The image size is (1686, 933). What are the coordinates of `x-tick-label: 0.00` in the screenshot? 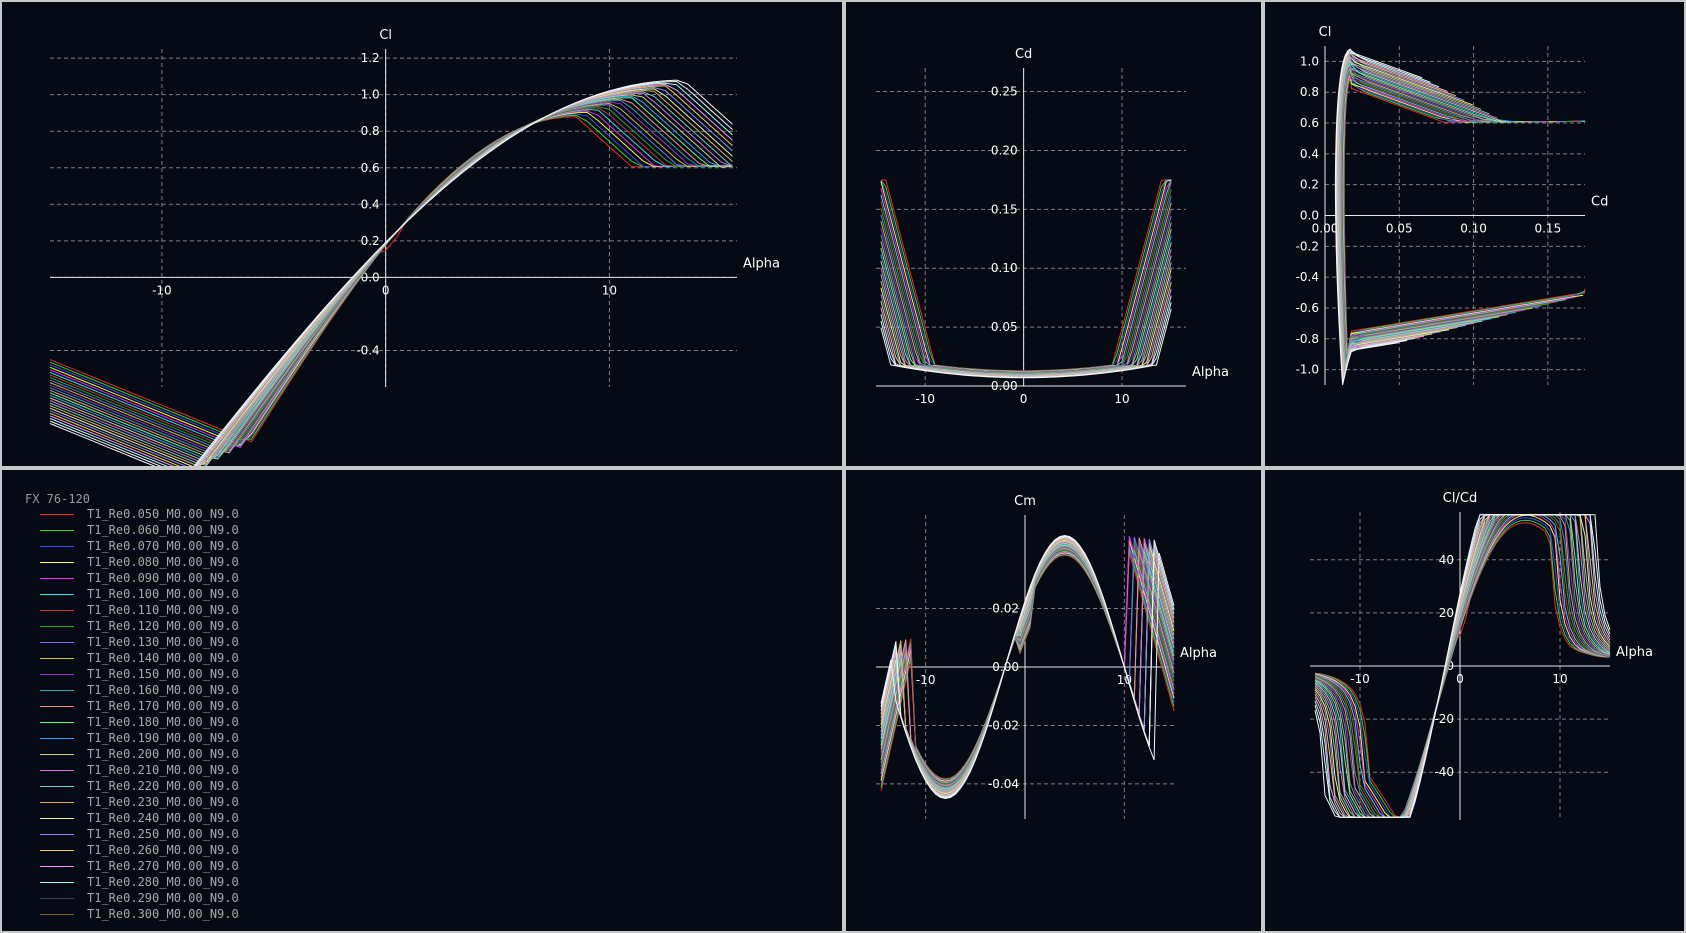 It's located at (1325, 229).